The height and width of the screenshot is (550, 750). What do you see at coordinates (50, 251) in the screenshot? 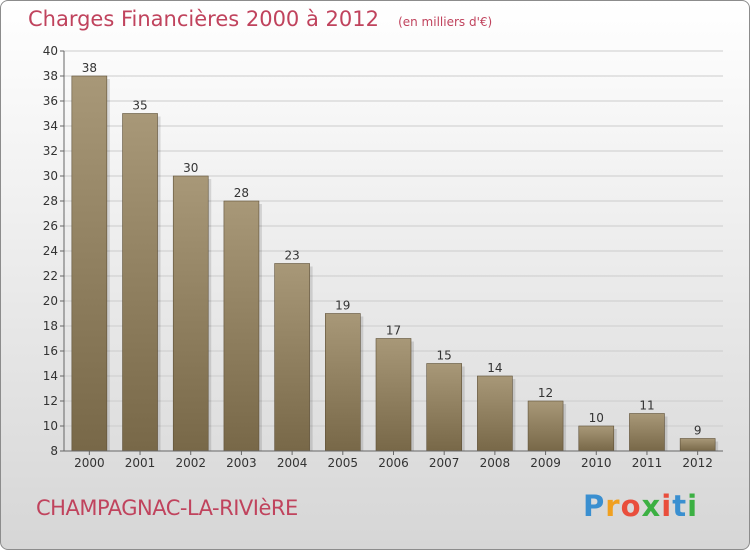
I see `y-tick-label: 24` at bounding box center [50, 251].